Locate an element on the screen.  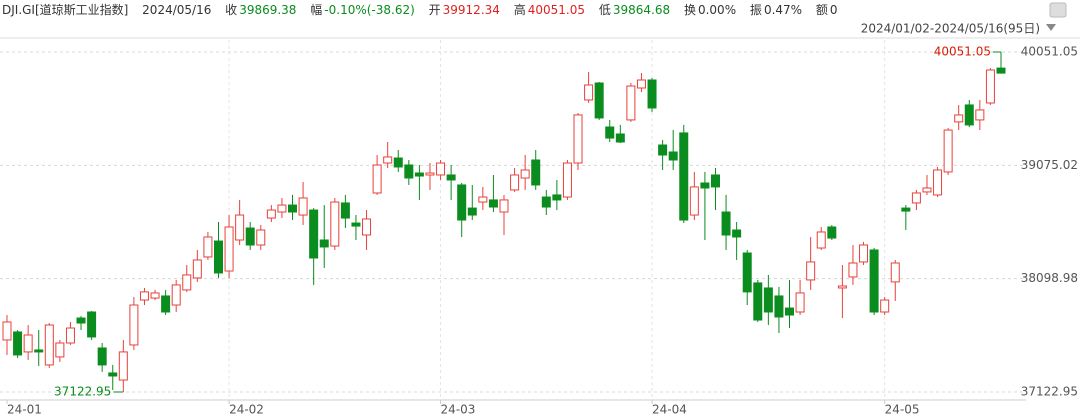
y-tick-label: 39075.02 is located at coordinates (1049, 165).